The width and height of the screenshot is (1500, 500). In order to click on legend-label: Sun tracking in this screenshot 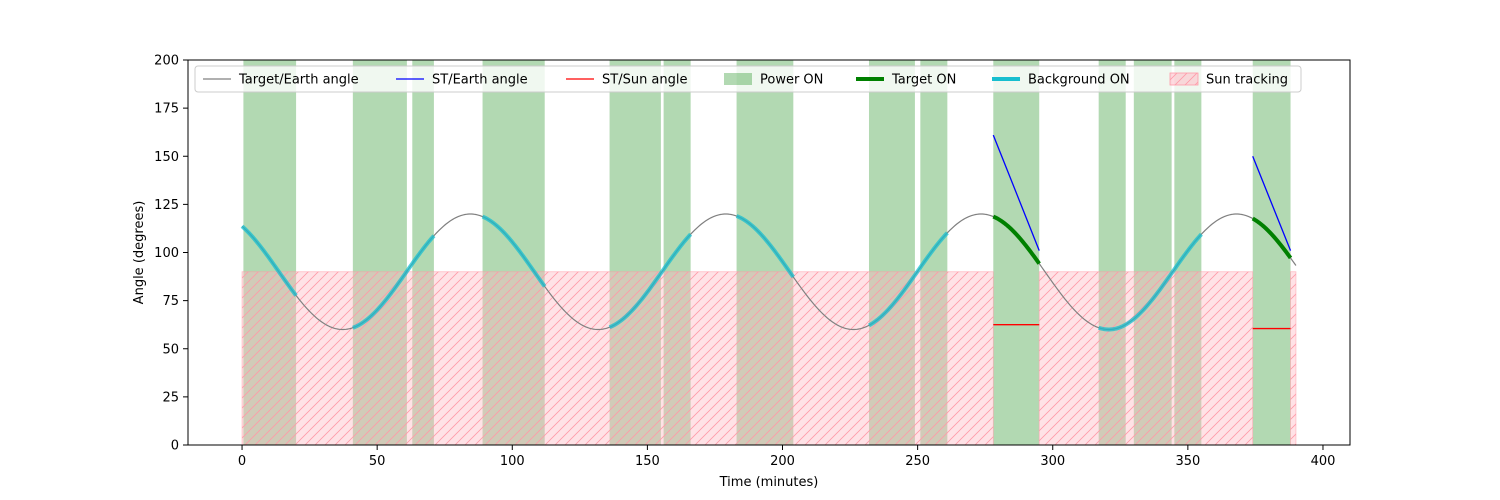, I will do `click(1247, 80)`.